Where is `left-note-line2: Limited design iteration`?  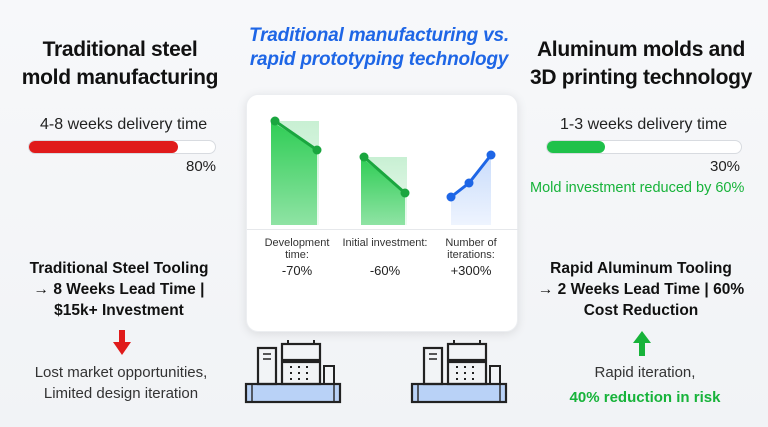
left-note-line2: Limited design iteration is located at coordinates (121, 393).